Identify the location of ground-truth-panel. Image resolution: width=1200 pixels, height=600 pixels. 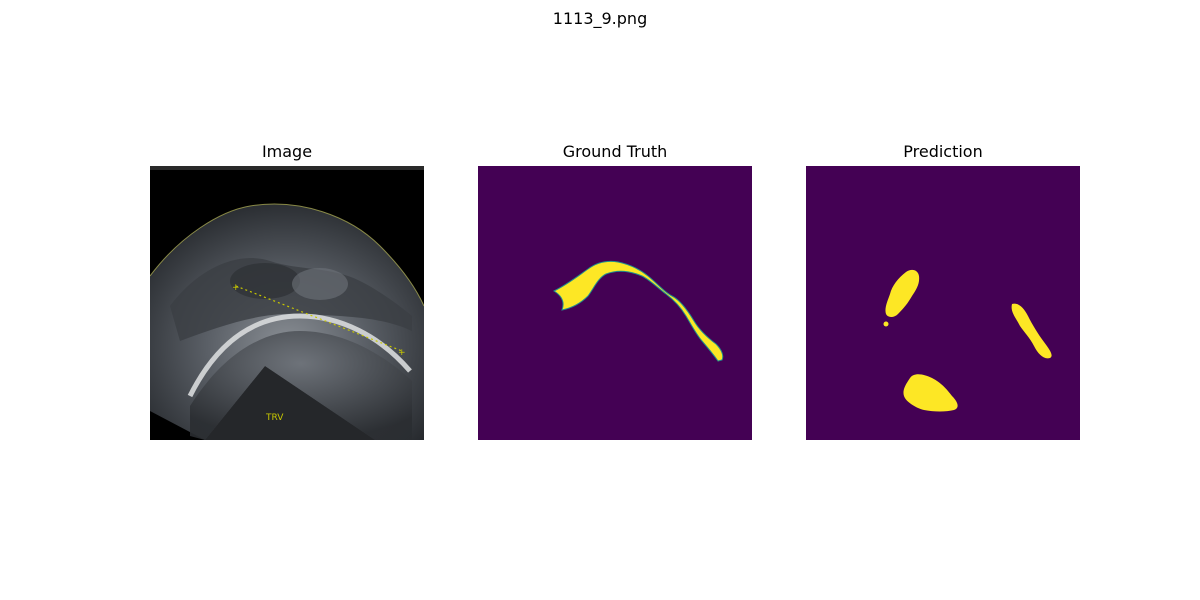
(615, 303).